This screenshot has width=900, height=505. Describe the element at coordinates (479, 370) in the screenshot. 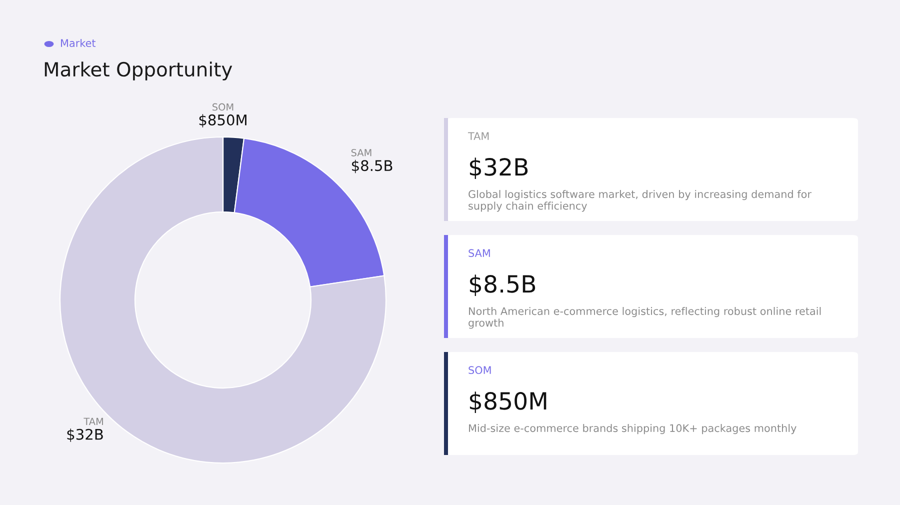

I see `text: SOM` at that location.